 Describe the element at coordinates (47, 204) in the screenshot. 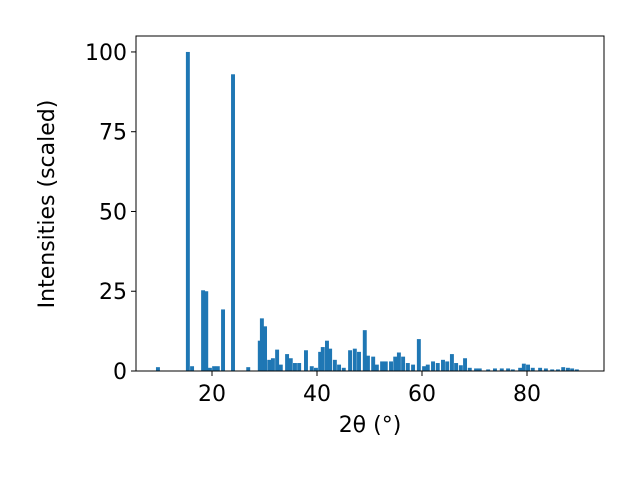

I see `y-axis-label: Intensities (scaled)` at that location.